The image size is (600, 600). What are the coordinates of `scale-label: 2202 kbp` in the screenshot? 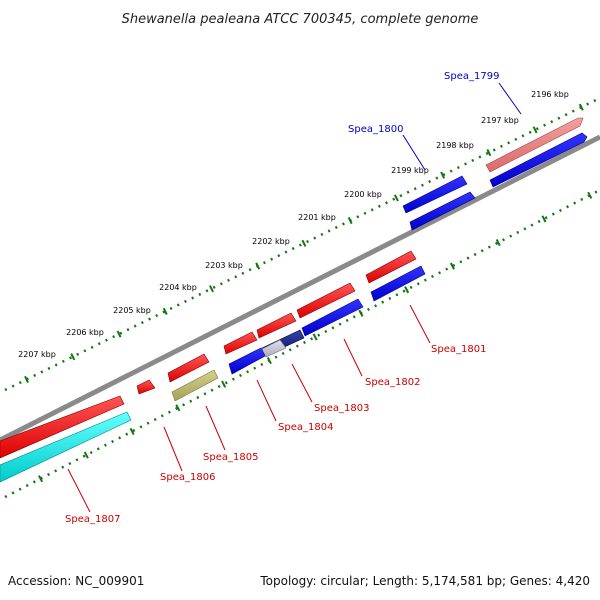 It's located at (271, 241).